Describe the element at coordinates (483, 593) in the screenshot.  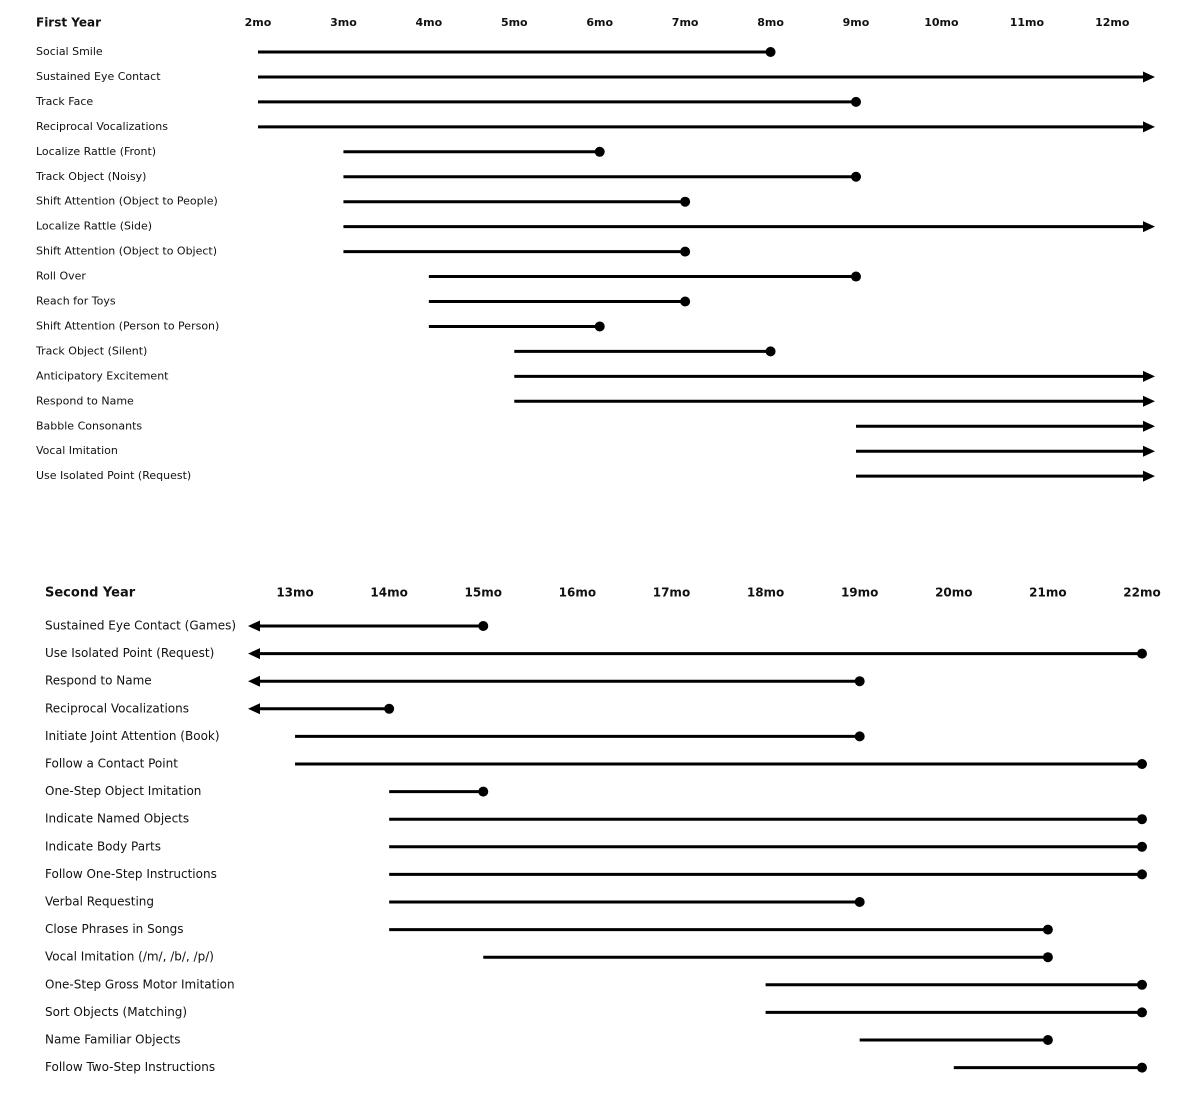
I see `x-tick-label: 15mo` at that location.